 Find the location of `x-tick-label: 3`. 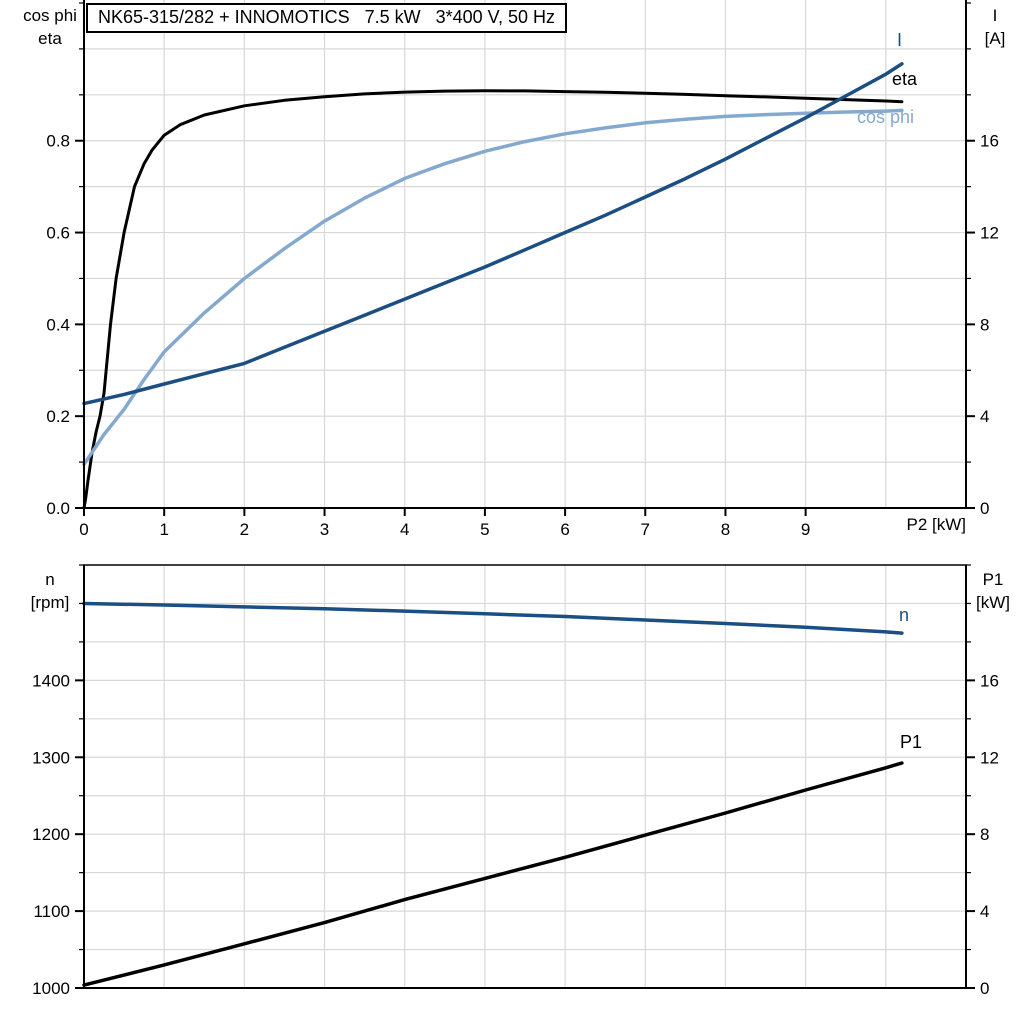

x-tick-label: 3 is located at coordinates (324, 529).